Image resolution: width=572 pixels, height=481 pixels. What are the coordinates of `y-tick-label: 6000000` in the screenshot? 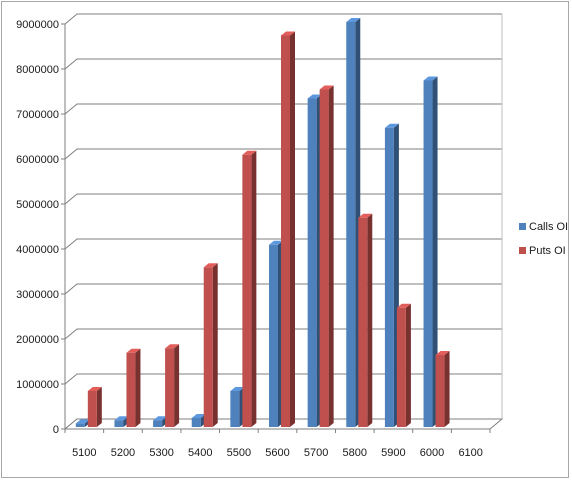 It's located at (37, 160).